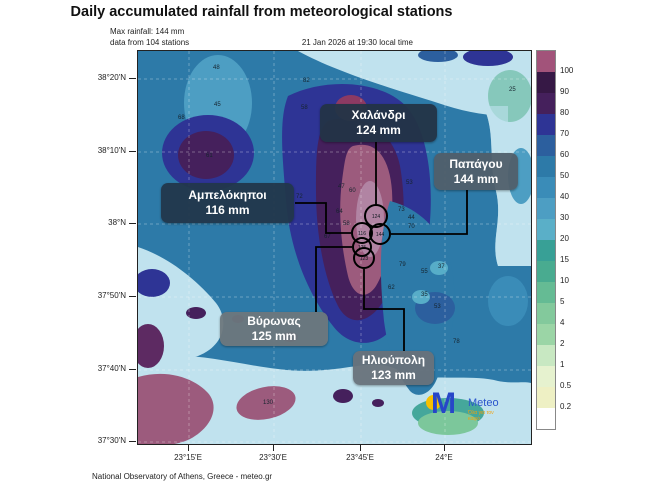  What do you see at coordinates (306, 81) in the screenshot?
I see `station-value: 82` at bounding box center [306, 81].